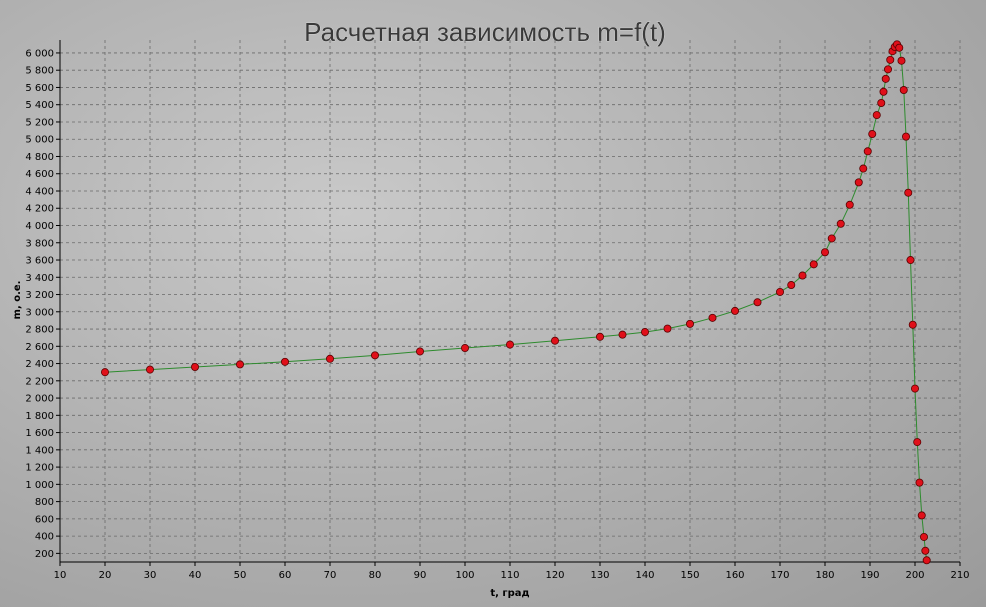 The image size is (986, 607). Describe the element at coordinates (39, 261) in the screenshot. I see `y-tick-label: 3 600` at that location.